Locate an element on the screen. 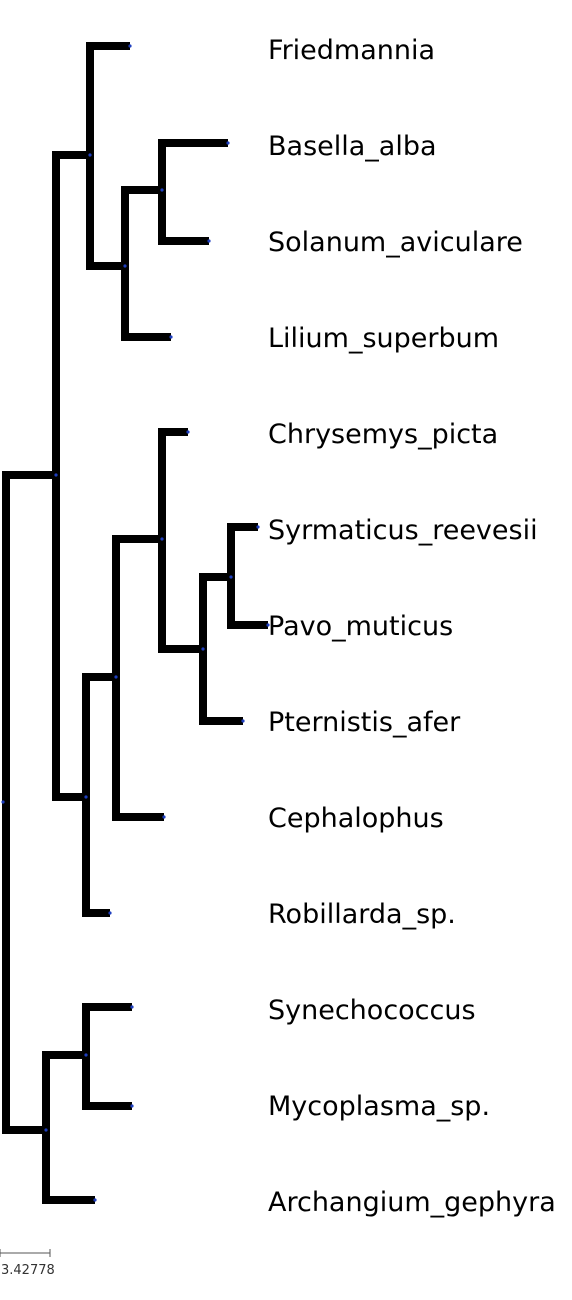 This screenshot has width=572, height=1300. tip-label-syrmaticus-reevesii: Syrmaticus_reevesii is located at coordinates (403, 530).